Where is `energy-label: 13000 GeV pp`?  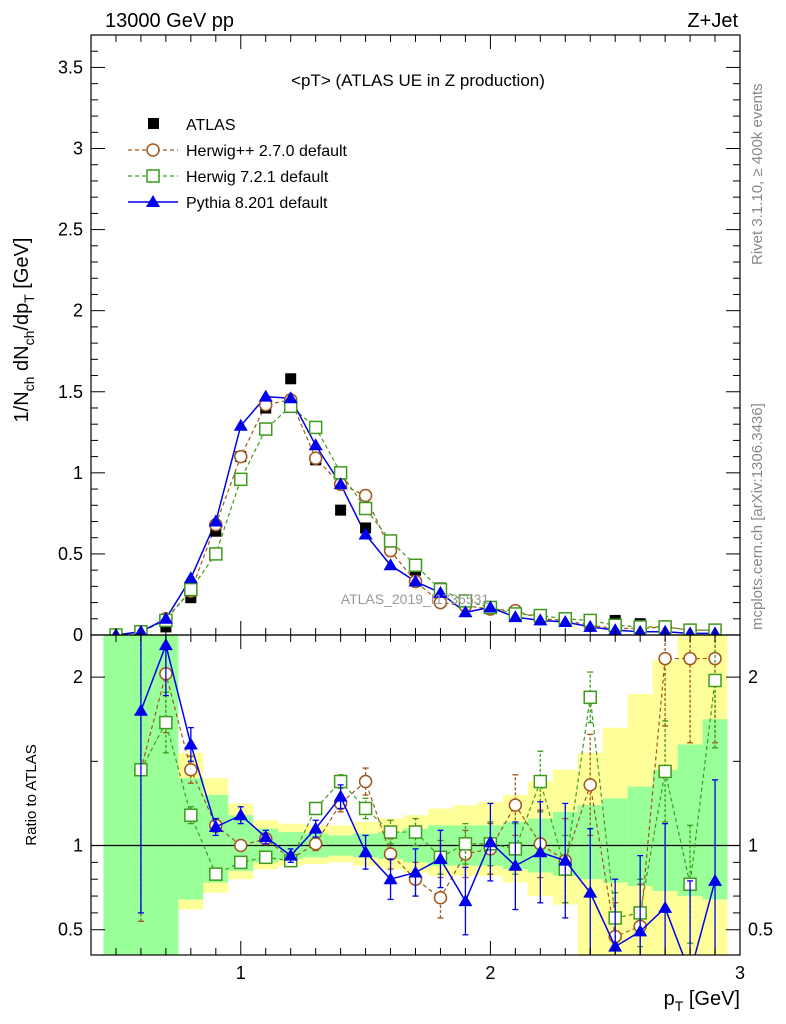
energy-label: 13000 GeV pp is located at coordinates (169, 21).